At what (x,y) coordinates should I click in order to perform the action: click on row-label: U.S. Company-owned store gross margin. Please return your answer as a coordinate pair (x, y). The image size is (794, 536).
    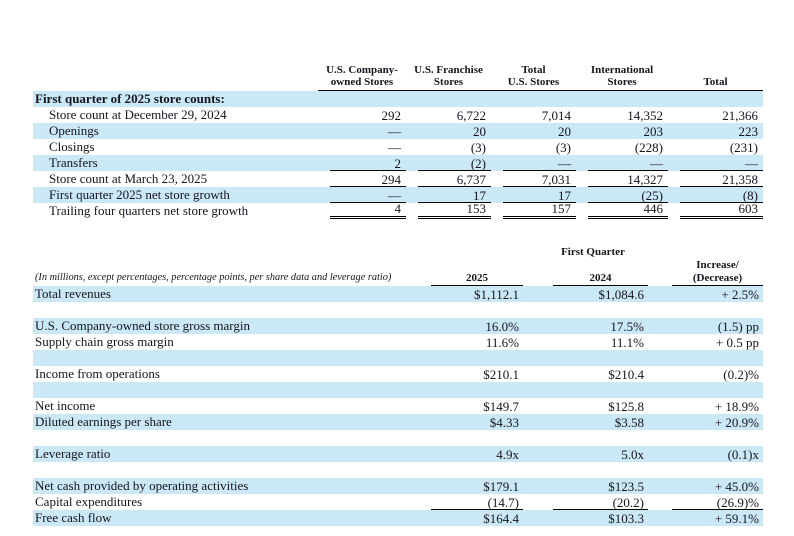
    Looking at the image, I should click on (142, 325).